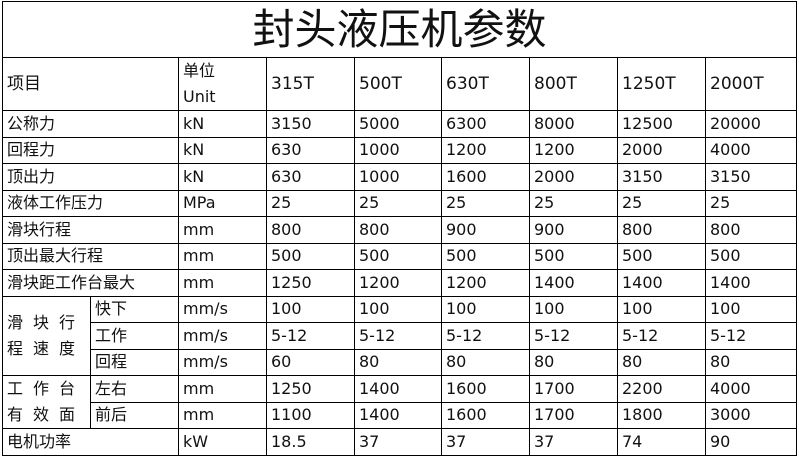  Describe the element at coordinates (90, 150) in the screenshot. I see `row-label: 回程力` at that location.